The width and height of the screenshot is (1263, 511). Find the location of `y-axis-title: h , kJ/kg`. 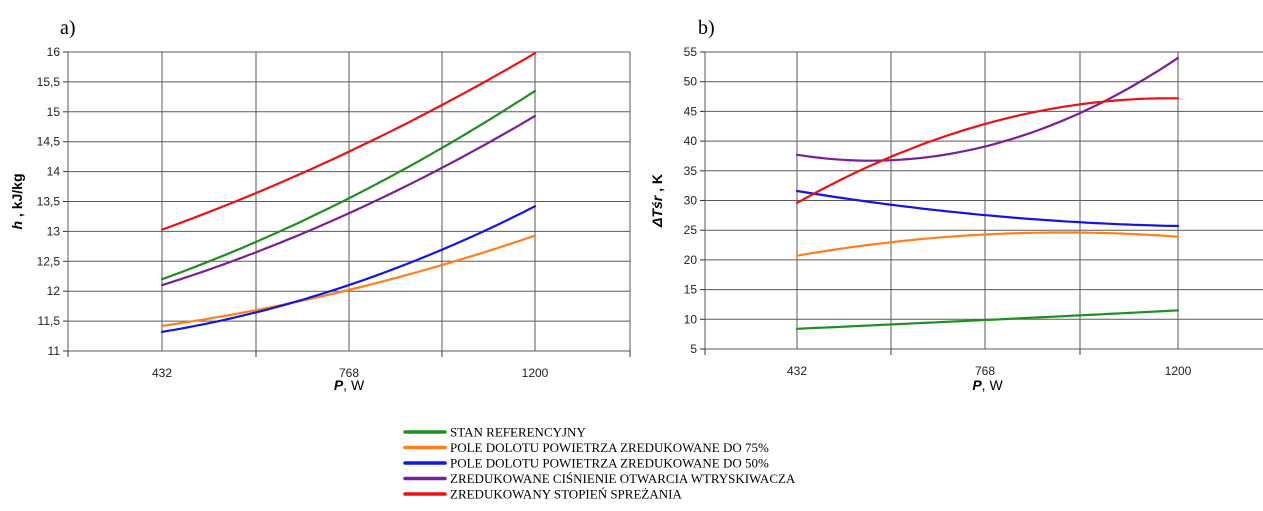

y-axis-title: h , kJ/kg is located at coordinates (17, 201).